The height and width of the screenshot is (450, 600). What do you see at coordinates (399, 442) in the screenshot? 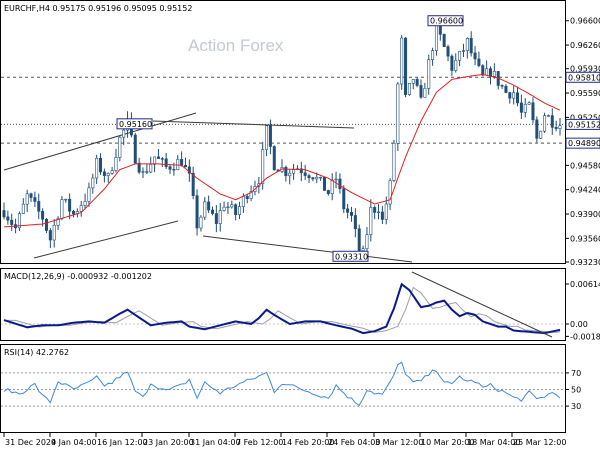
I see `time-tick-label: 3 Mar 12:00` at bounding box center [399, 442].